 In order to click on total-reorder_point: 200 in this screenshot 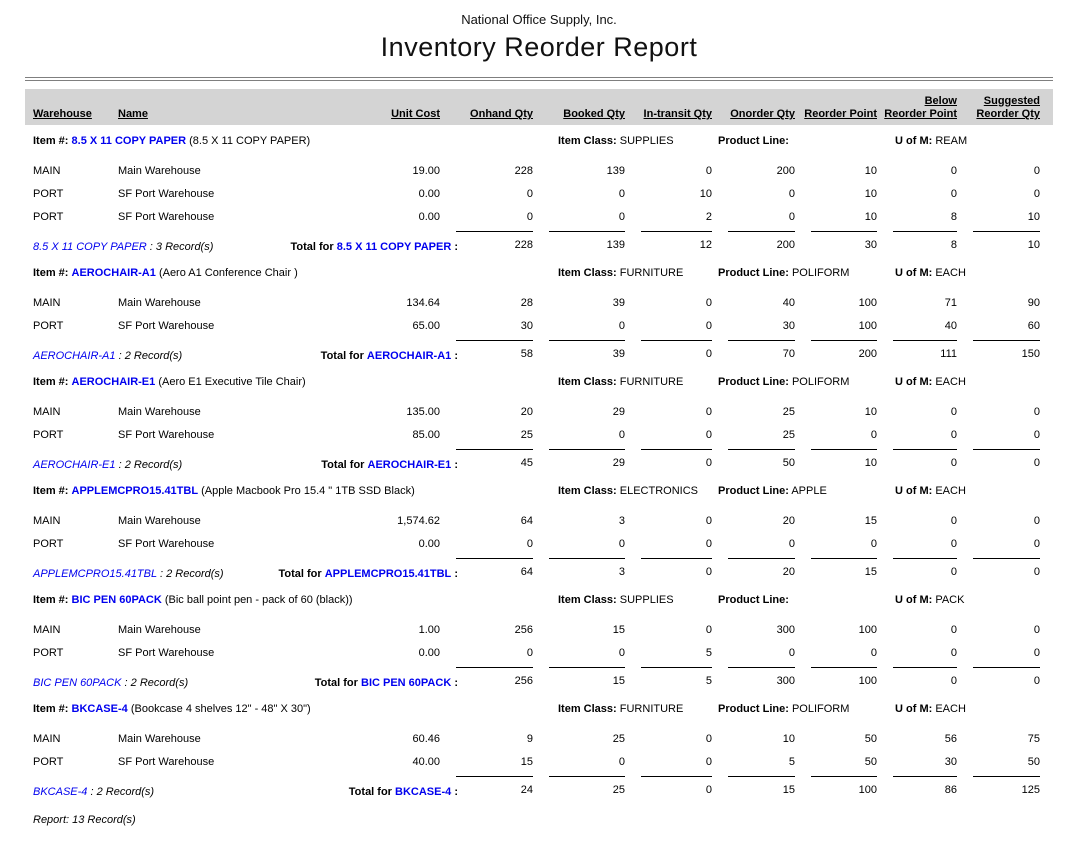, I will do `click(836, 353)`.